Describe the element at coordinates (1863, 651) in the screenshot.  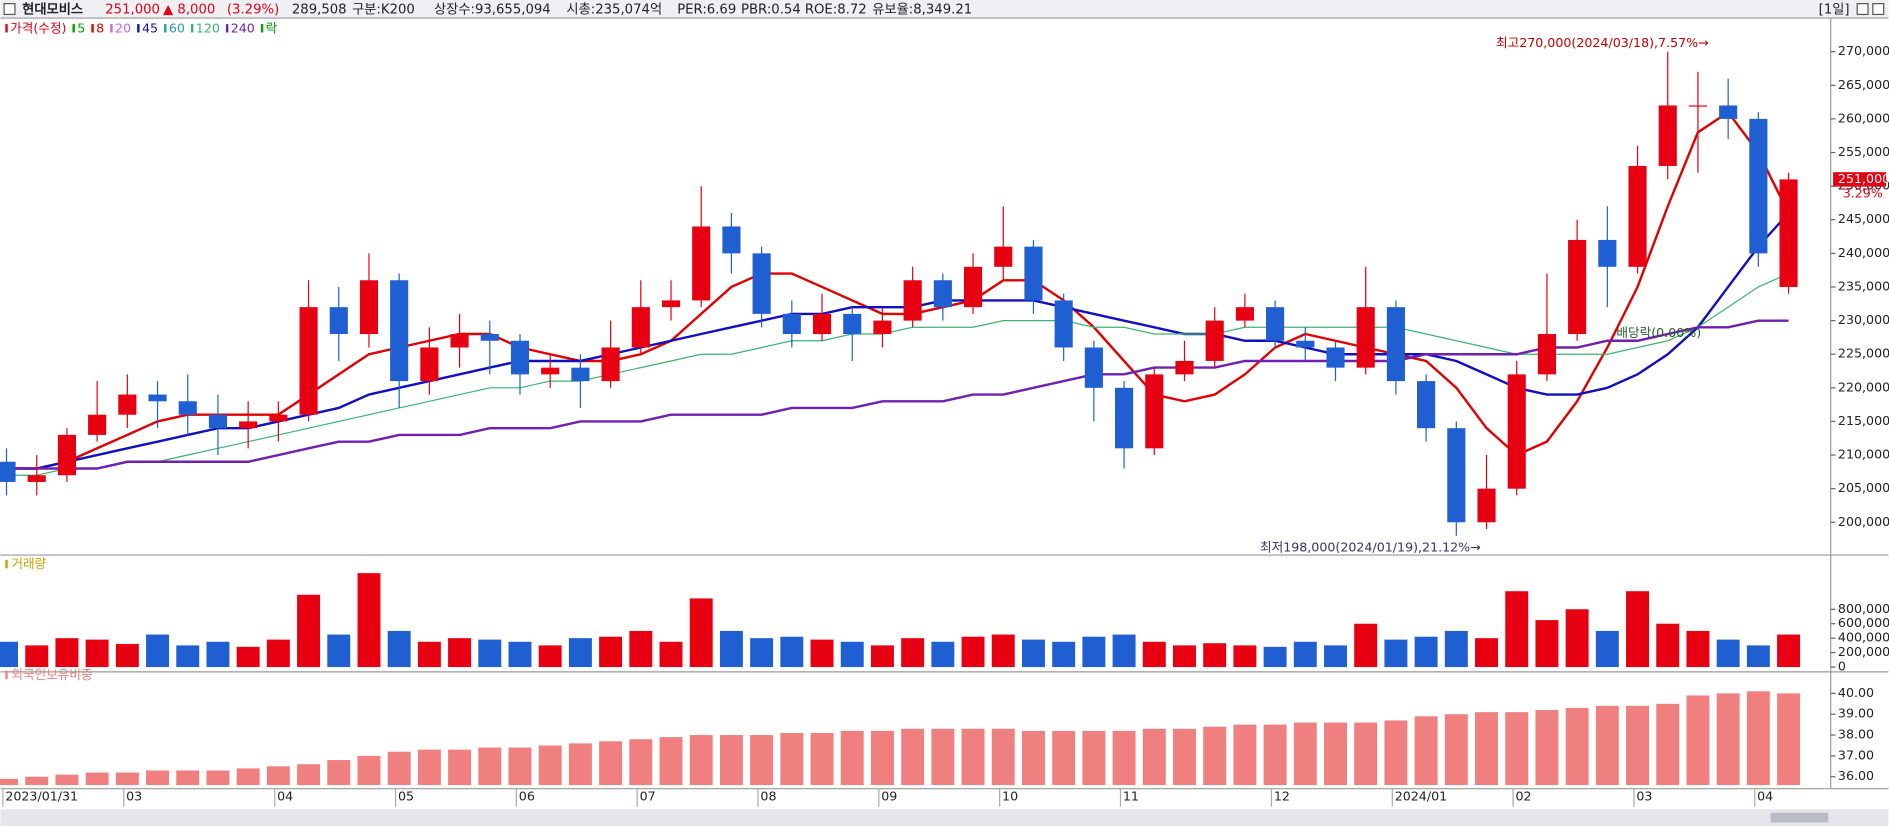
I see `y-tick-label: 200,000` at that location.